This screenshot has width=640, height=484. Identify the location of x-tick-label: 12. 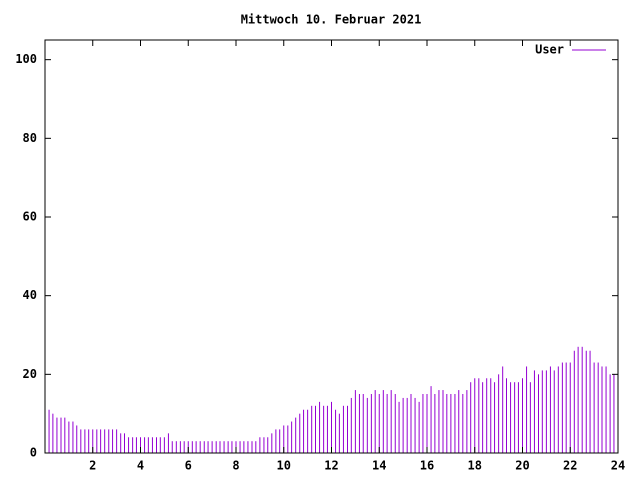
(331, 466).